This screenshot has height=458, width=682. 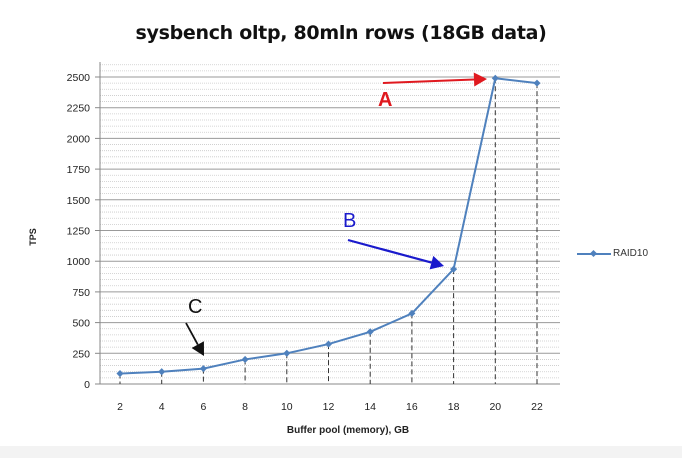 I want to click on arrow-b-icon, so click(x=436, y=262).